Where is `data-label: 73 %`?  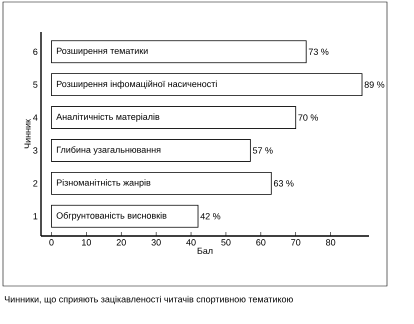 data-label: 73 % is located at coordinates (318, 51).